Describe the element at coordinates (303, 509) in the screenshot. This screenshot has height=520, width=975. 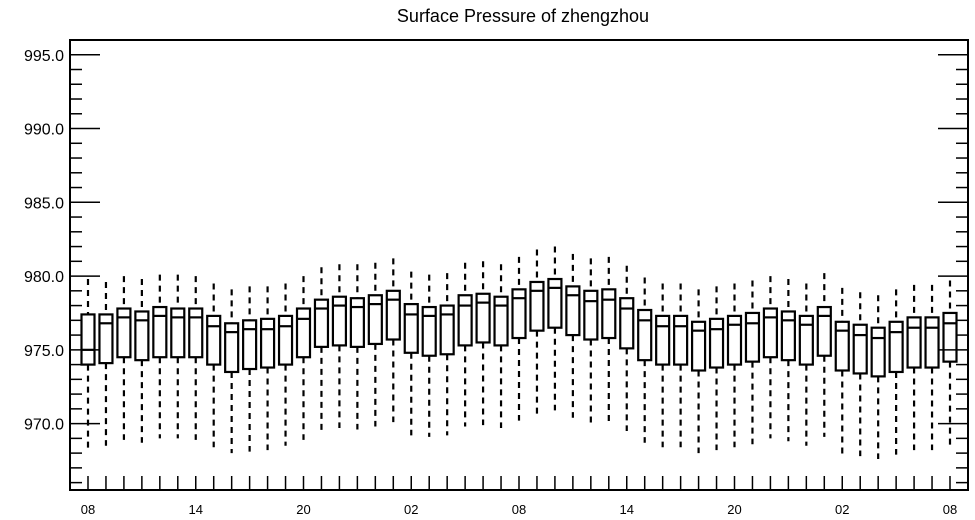
I see `x-tick-label: 20` at that location.